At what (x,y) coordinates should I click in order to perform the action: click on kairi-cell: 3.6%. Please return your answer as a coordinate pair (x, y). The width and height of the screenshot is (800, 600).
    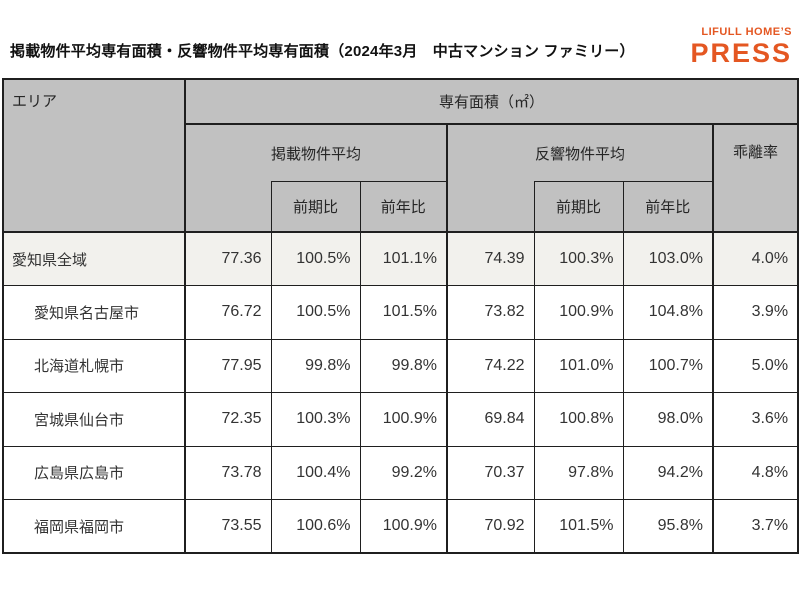
    Looking at the image, I should click on (755, 419).